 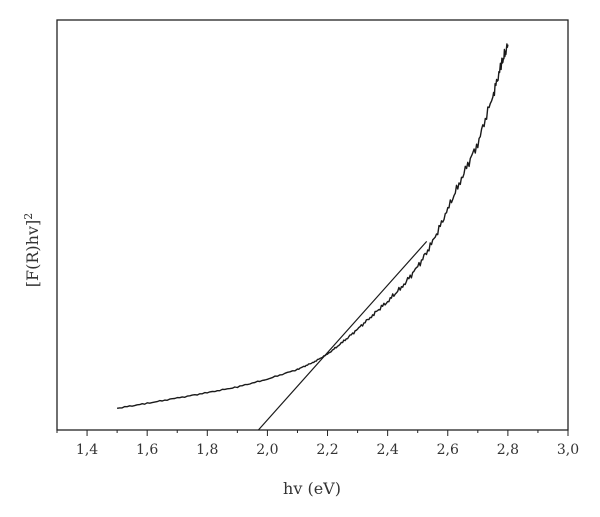 I want to click on x-axis-ticks: 1,4 1,6 1,8 2,0 2,2 2,4 2,6 2,8 3,0, so click(x=317, y=444).